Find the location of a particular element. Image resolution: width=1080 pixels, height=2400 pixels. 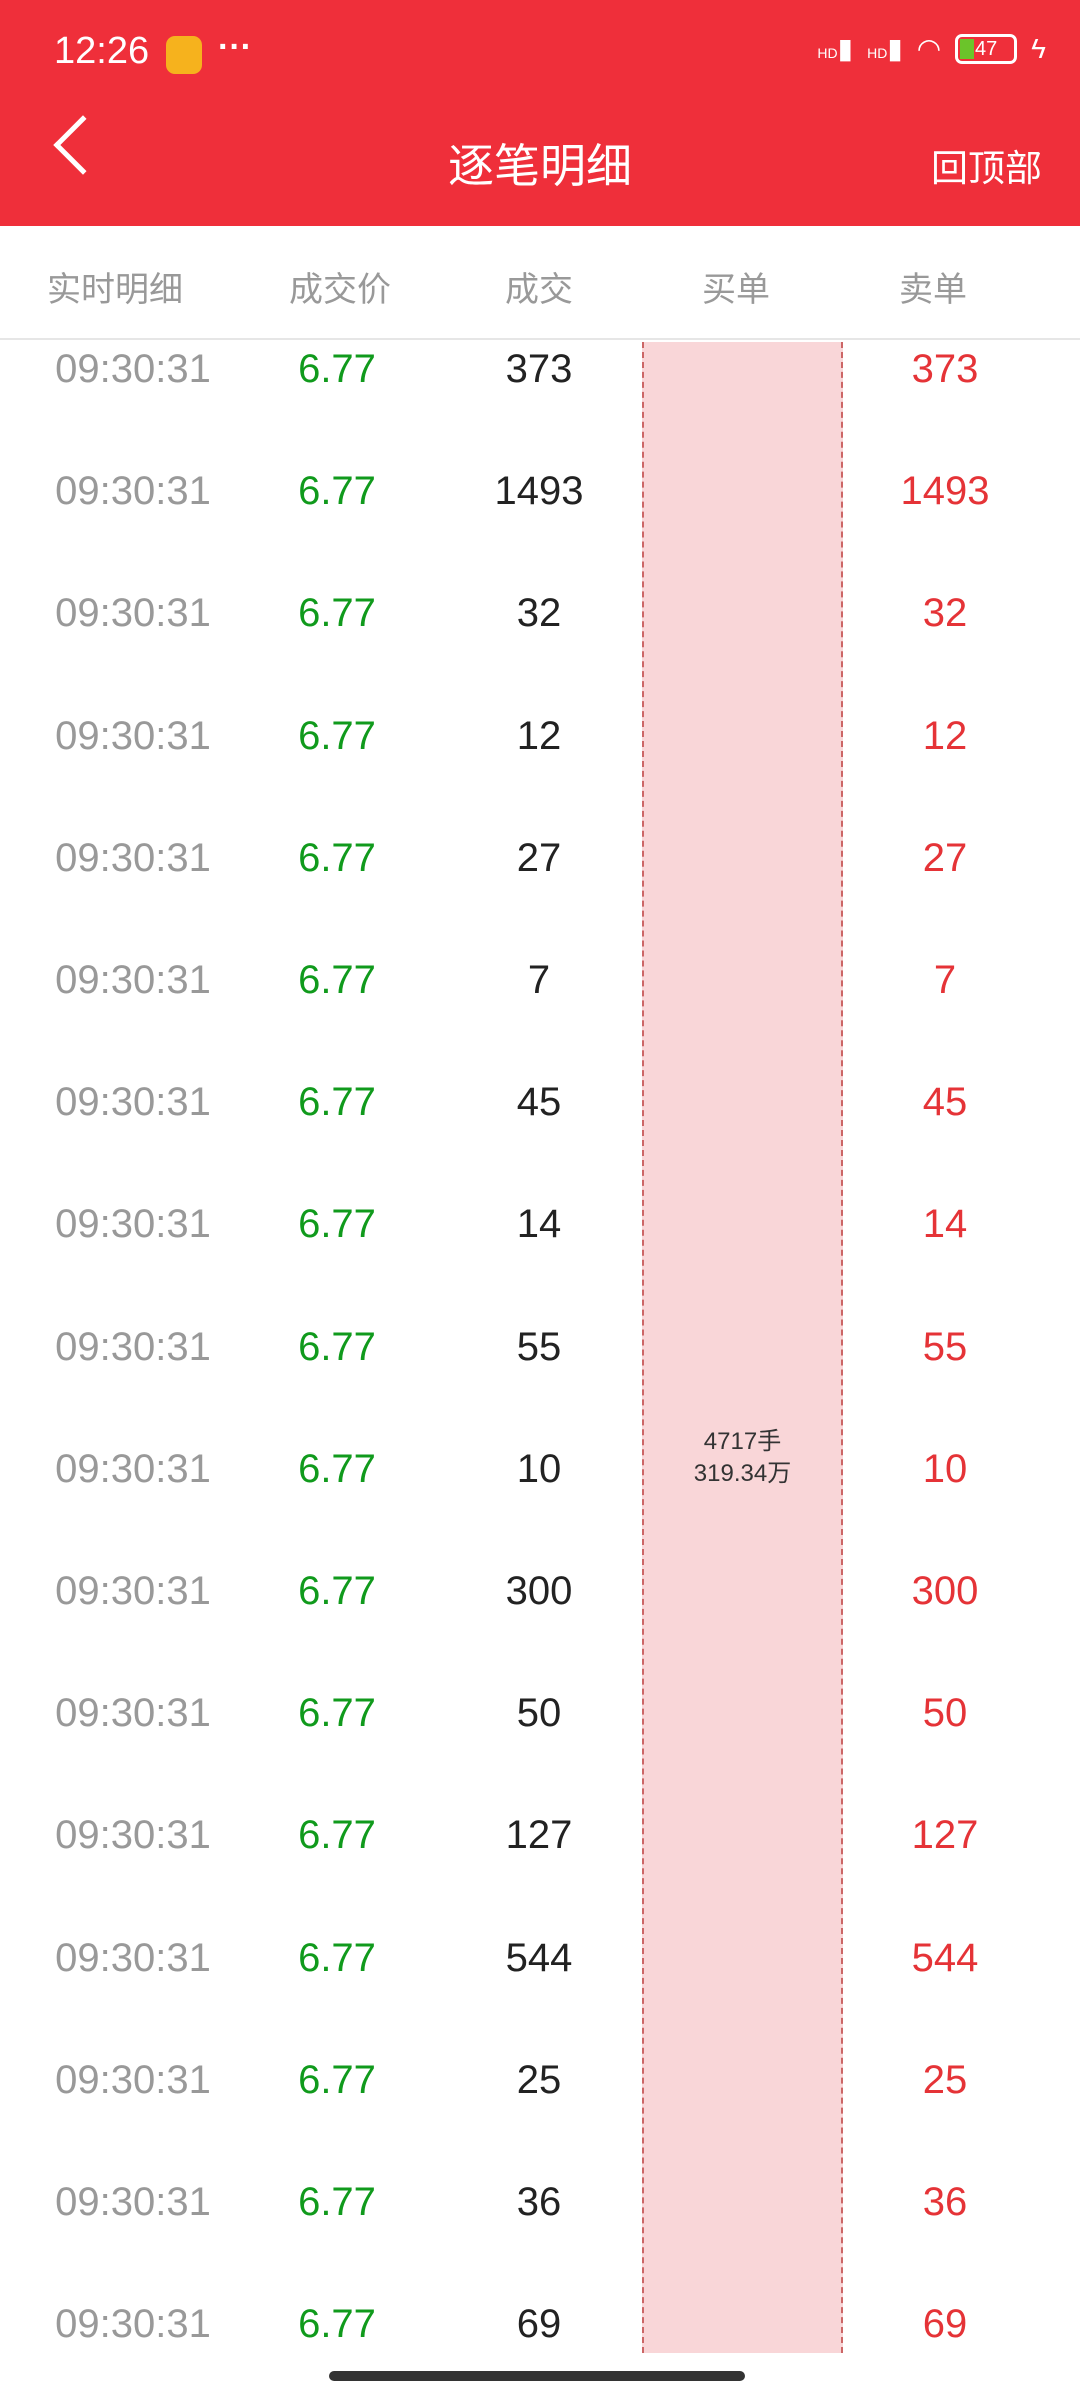

table-row: 09:30:31 6.77 69 69 is located at coordinates (540, 2323).